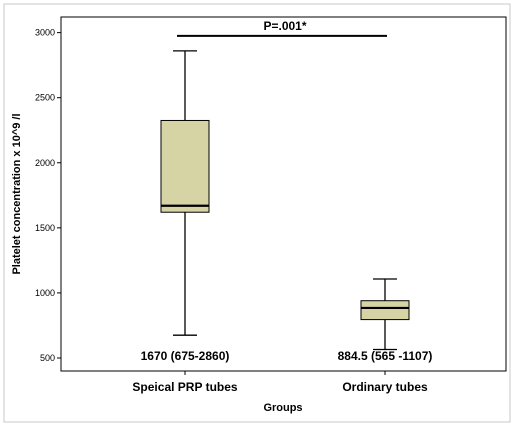 The image size is (516, 431). Describe the element at coordinates (17, 193) in the screenshot. I see `y-axis-title: Platelet concentration x 10^9 /l` at that location.